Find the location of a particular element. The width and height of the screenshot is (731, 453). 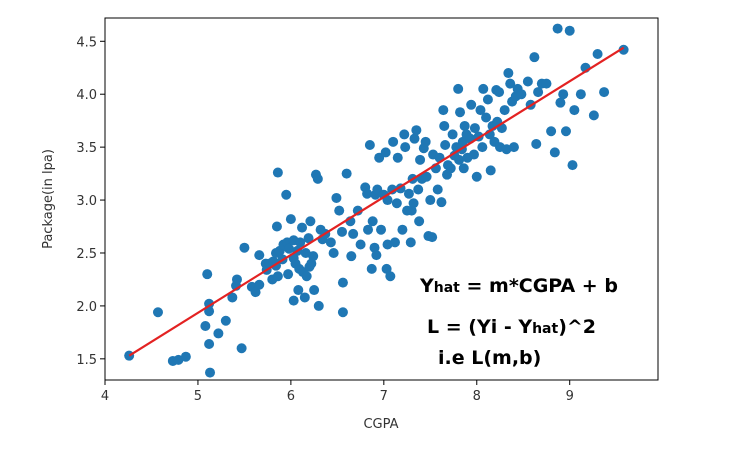

x-tick-label: 5 is located at coordinates (198, 396).